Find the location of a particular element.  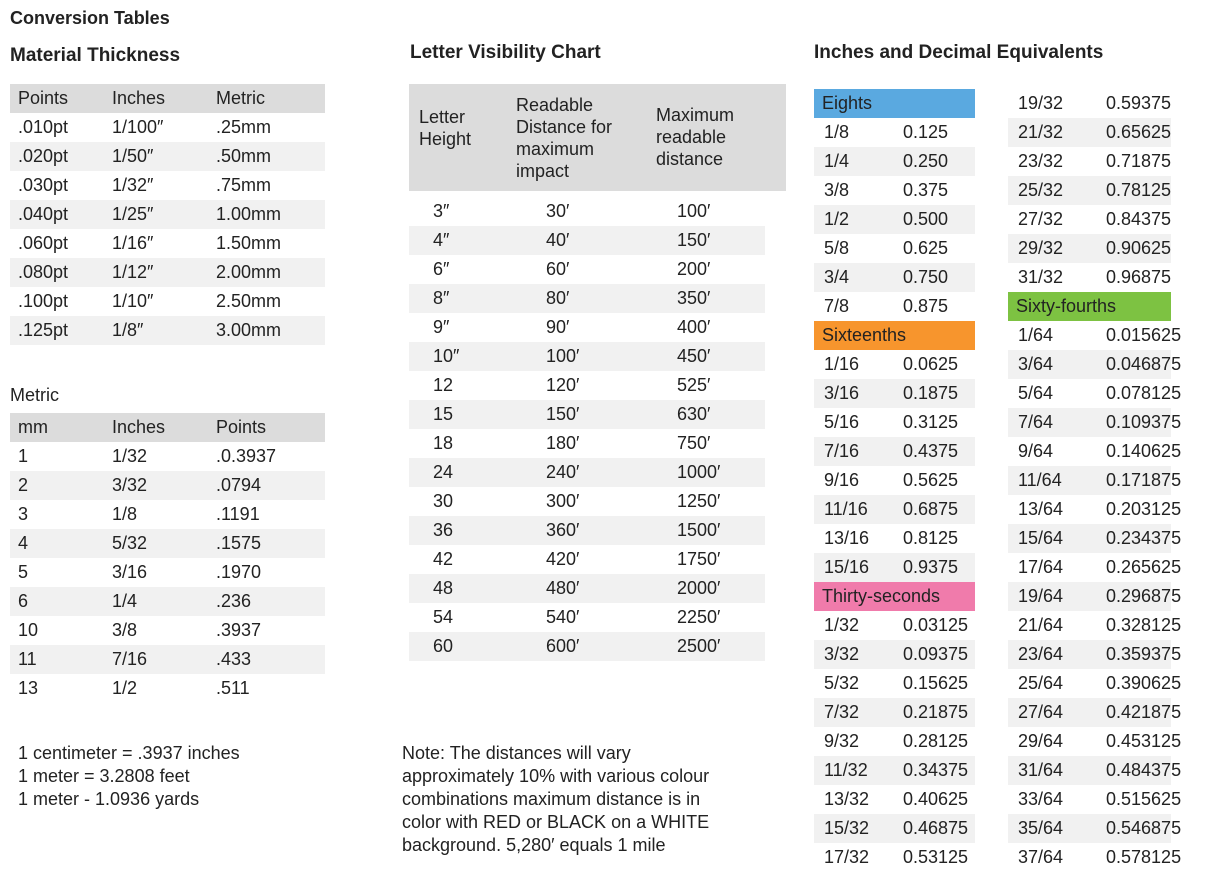

table-cell: 450′ is located at coordinates (711, 356).